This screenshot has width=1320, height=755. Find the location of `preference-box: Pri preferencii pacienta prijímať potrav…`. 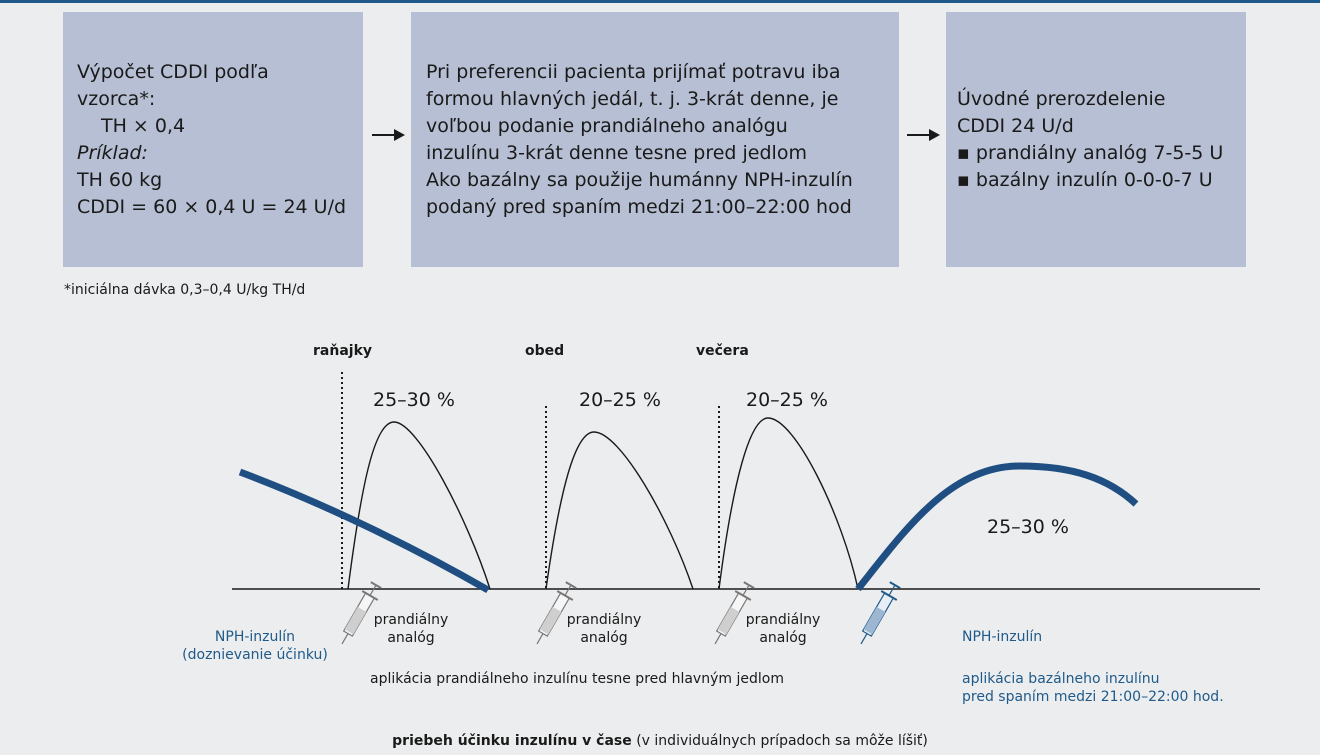

preference-box: Pri preferencii pacienta prijímať potrav… is located at coordinates (655, 139).